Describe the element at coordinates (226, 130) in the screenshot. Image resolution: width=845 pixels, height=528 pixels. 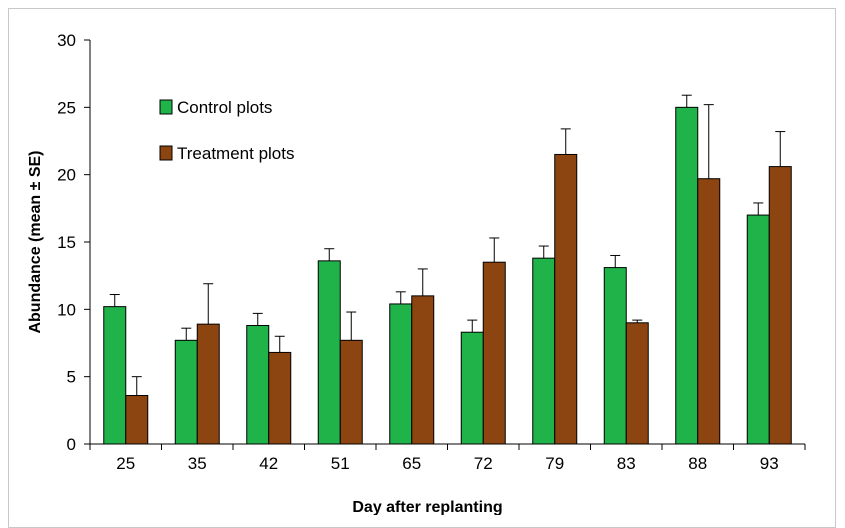
I see `legend: Control plots Treatment plots` at that location.